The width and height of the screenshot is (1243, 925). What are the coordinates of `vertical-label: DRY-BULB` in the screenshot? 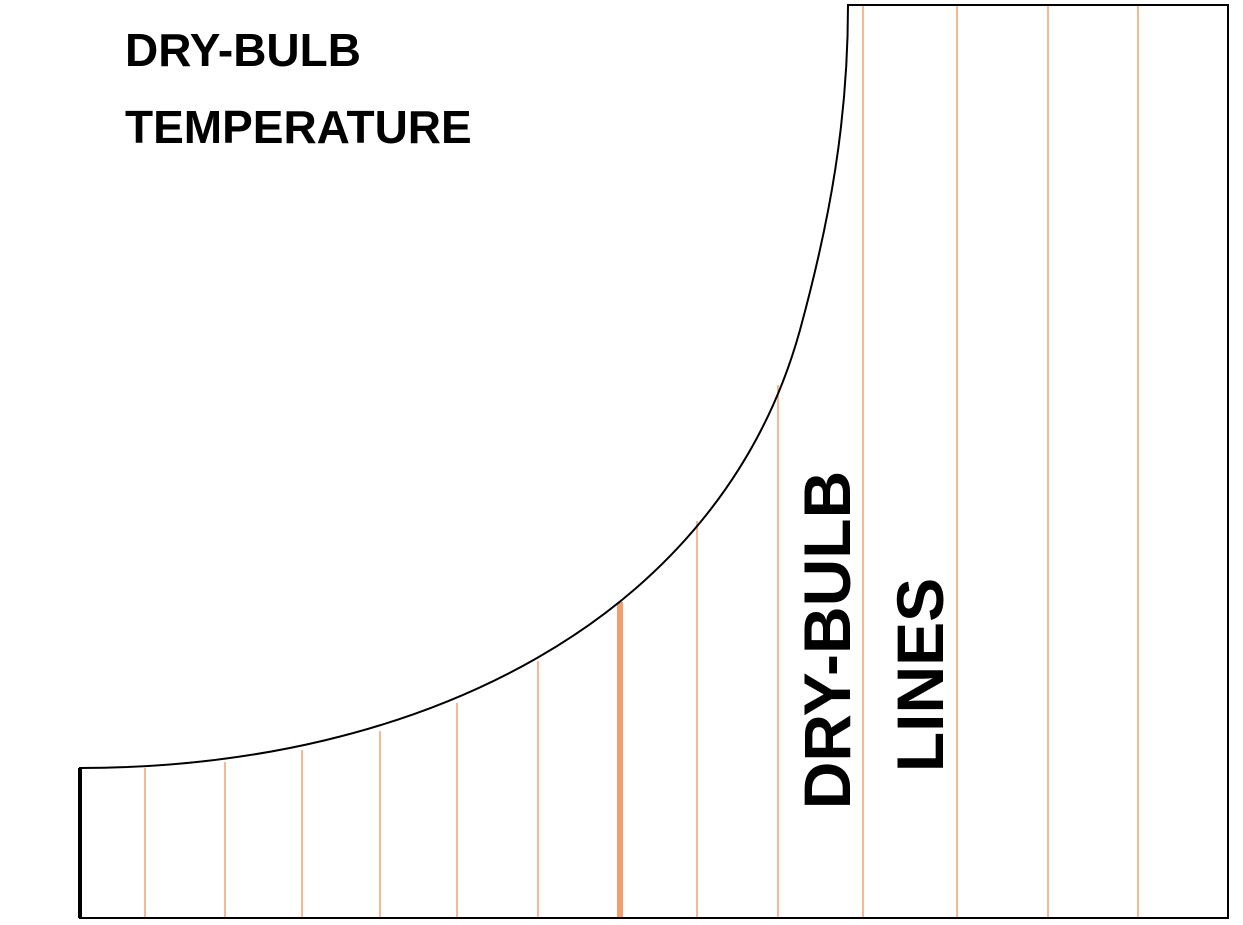 It's located at (827, 640).